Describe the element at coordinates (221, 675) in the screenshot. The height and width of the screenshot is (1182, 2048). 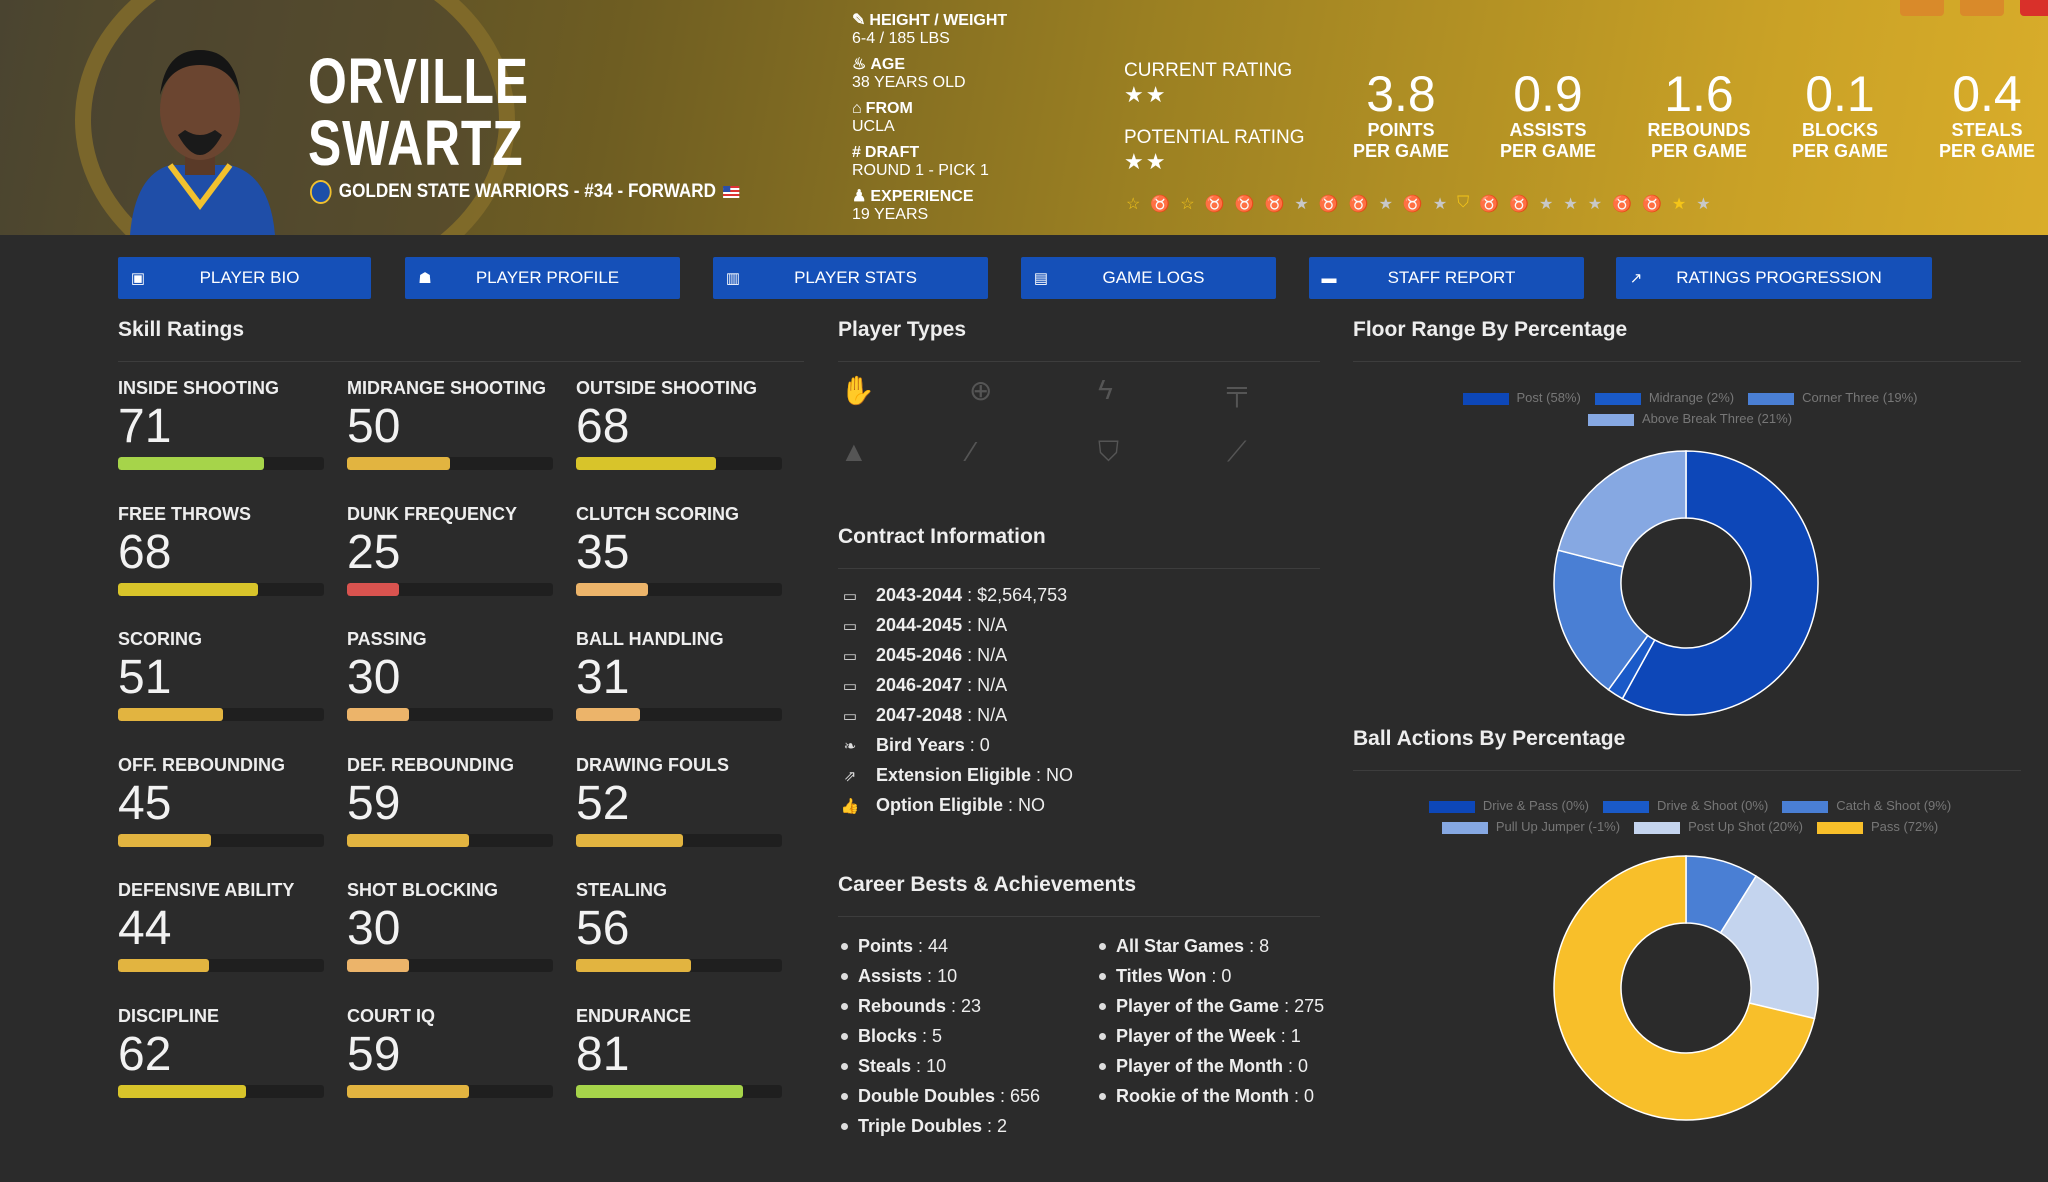
I see `skill-scoring: SCORING 51` at that location.